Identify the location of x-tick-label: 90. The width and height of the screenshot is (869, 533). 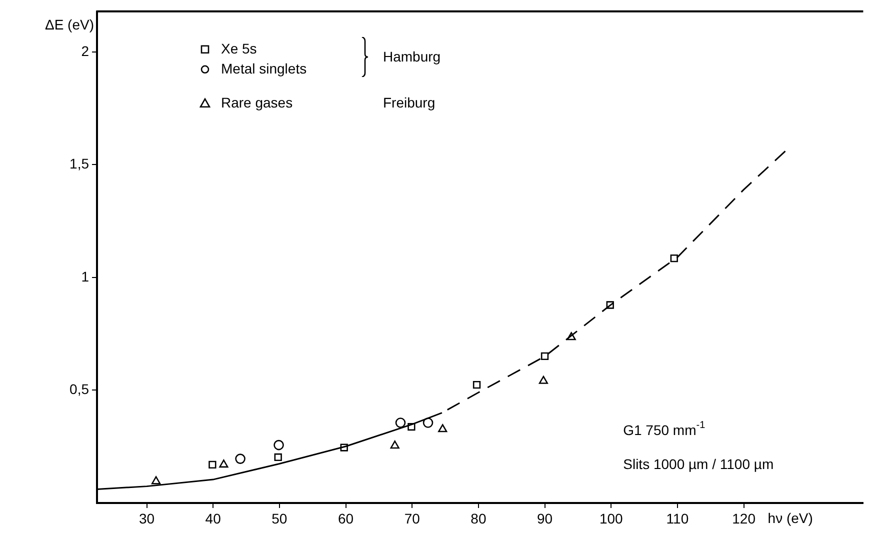
(544, 518).